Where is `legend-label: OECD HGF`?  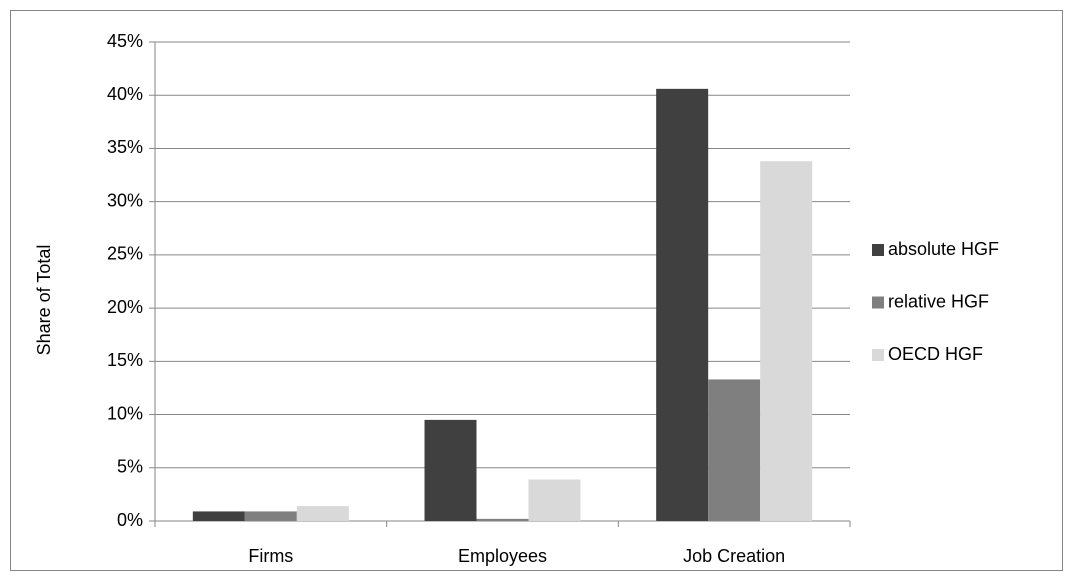
legend-label: OECD HGF is located at coordinates (935, 354).